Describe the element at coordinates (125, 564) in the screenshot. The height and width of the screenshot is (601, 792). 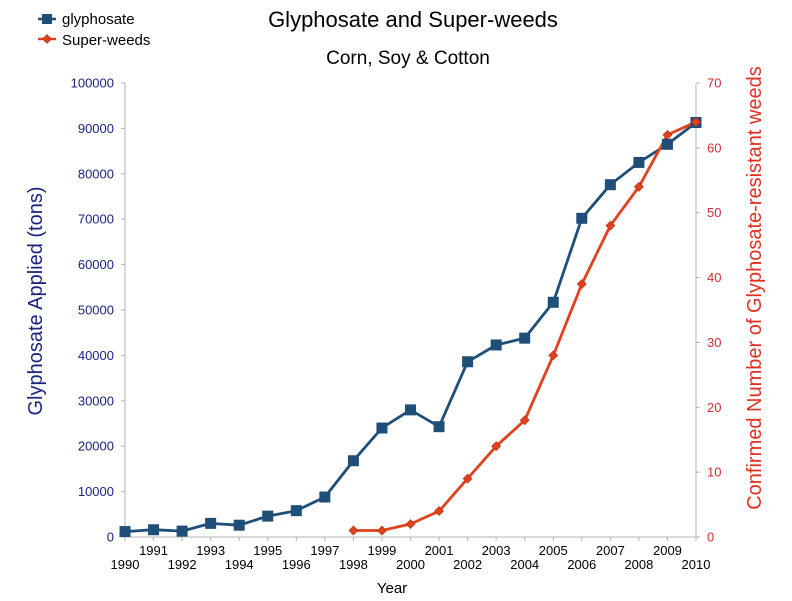
I see `x-tick-label: 1990` at that location.